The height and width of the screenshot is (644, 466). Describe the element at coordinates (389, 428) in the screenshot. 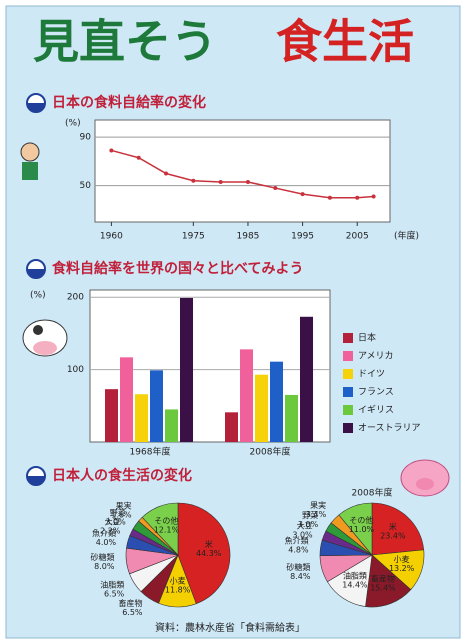

I see `legend-label: オーストラリア` at that location.